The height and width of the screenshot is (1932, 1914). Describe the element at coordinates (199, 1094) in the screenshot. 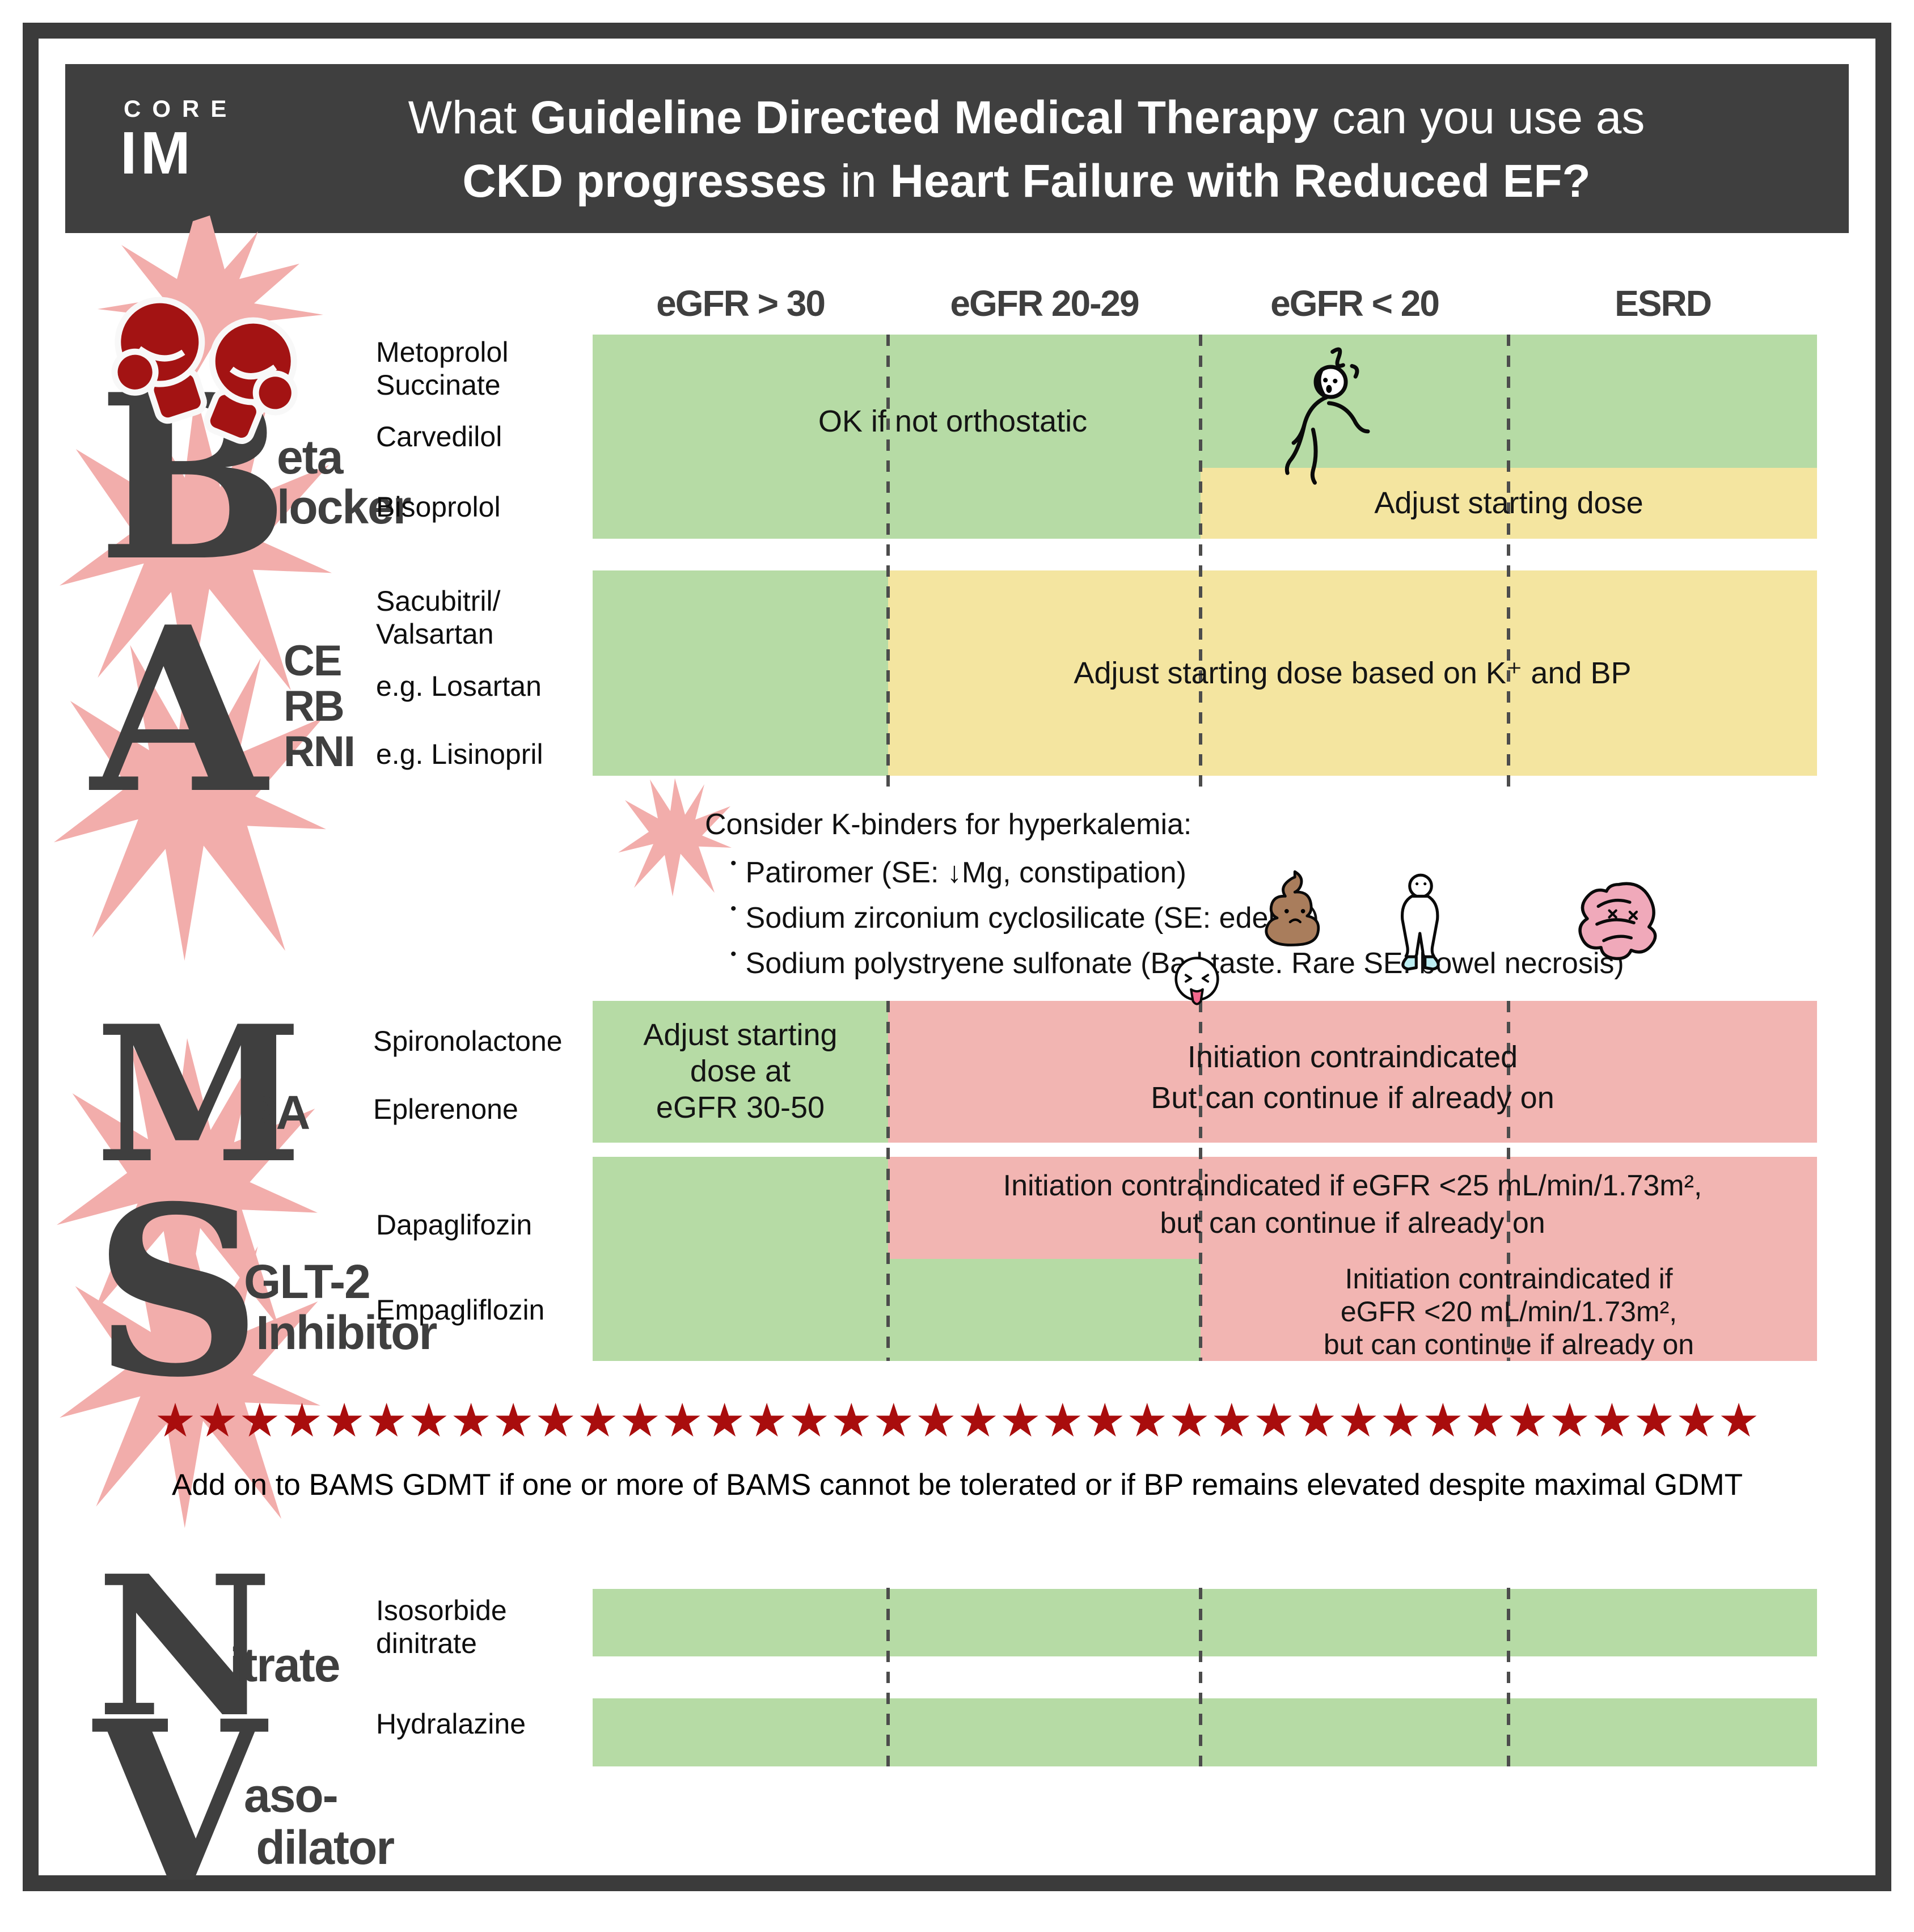

I see `category-letter-mra: M` at that location.